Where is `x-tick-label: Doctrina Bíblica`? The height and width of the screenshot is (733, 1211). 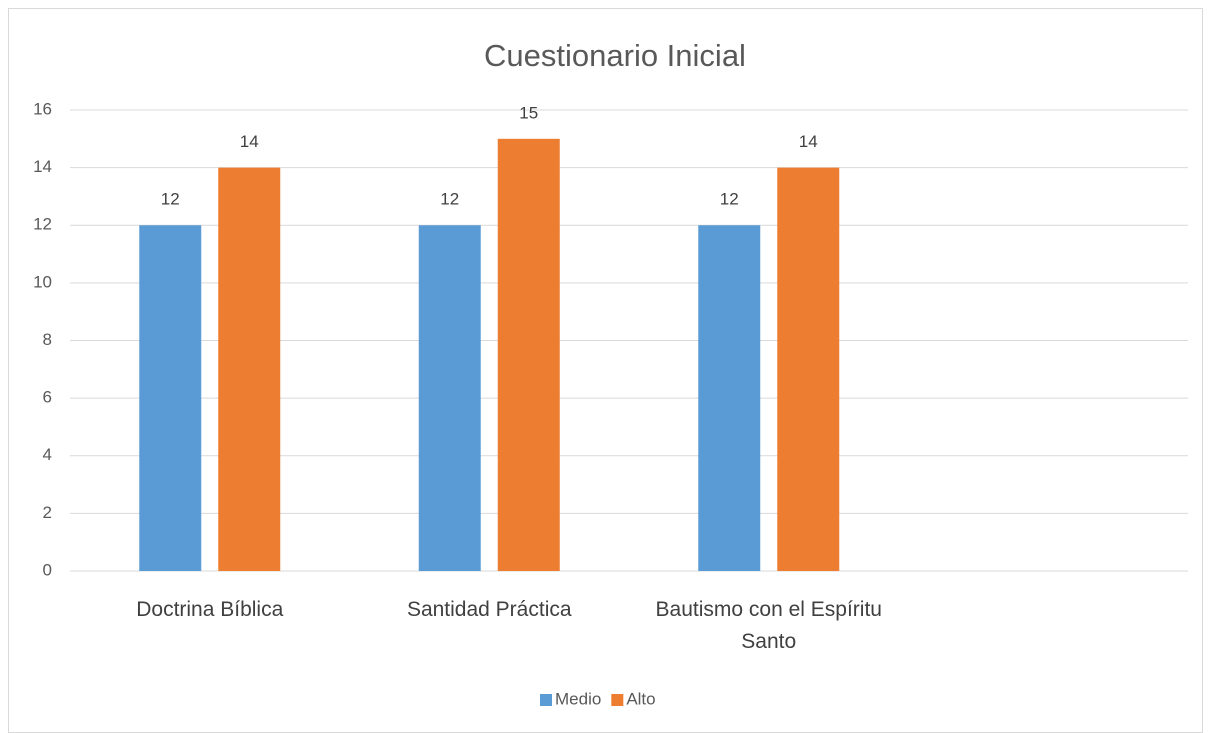
x-tick-label: Doctrina Bíblica is located at coordinates (210, 609).